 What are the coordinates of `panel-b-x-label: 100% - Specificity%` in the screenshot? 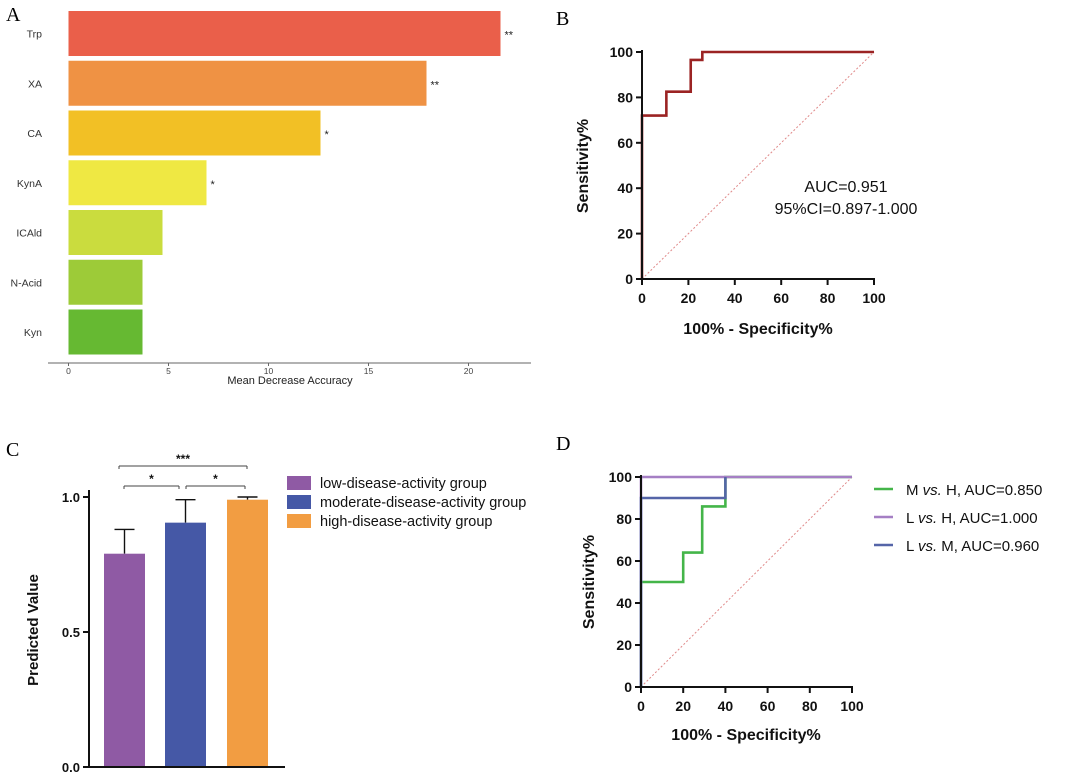 It's located at (757, 329).